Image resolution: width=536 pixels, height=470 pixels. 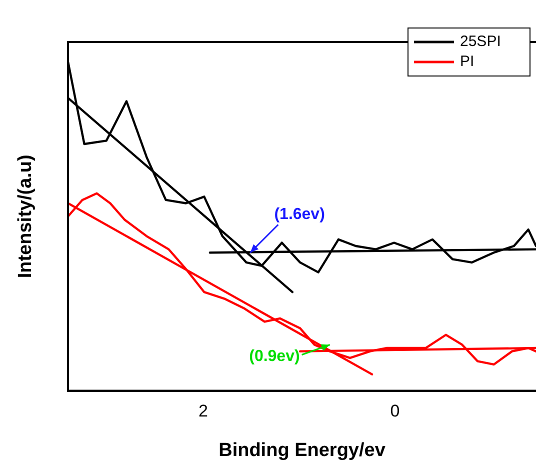 What do you see at coordinates (480, 41) in the screenshot?
I see `legend-label: 25SPI` at bounding box center [480, 41].